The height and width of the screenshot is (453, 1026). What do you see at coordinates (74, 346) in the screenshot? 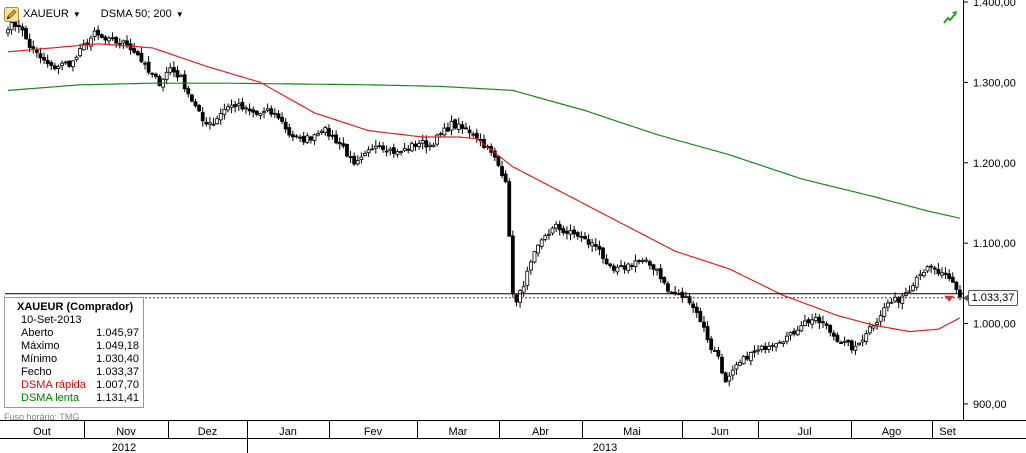
I see `info-row: Máximo 1.049,18` at bounding box center [74, 346].